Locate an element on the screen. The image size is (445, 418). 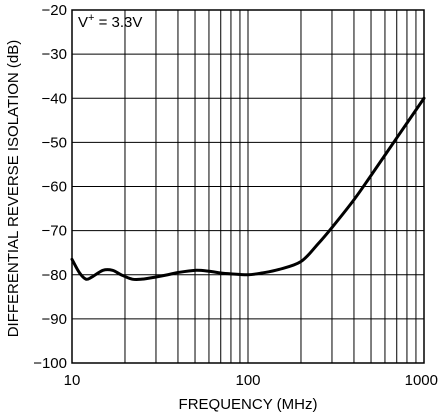
x-tick-label: 100 is located at coordinates (247, 380).